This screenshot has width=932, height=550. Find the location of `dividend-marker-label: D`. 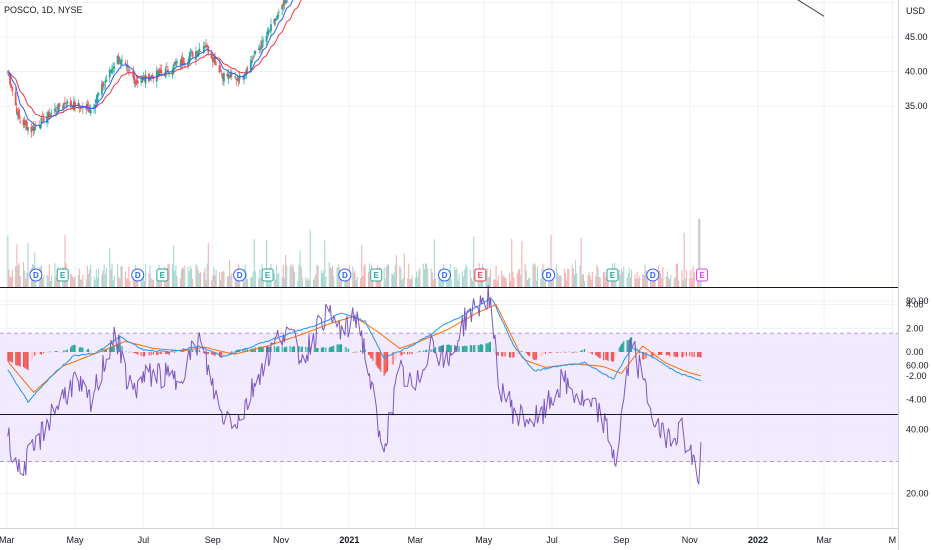

dividend-marker-label: D is located at coordinates (445, 275).